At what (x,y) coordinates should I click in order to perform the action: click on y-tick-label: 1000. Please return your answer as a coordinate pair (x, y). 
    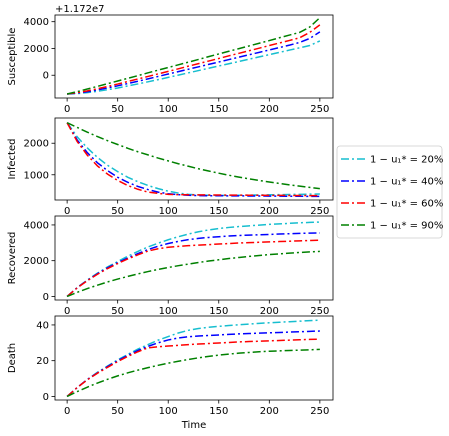
    Looking at the image, I should click on (36, 175).